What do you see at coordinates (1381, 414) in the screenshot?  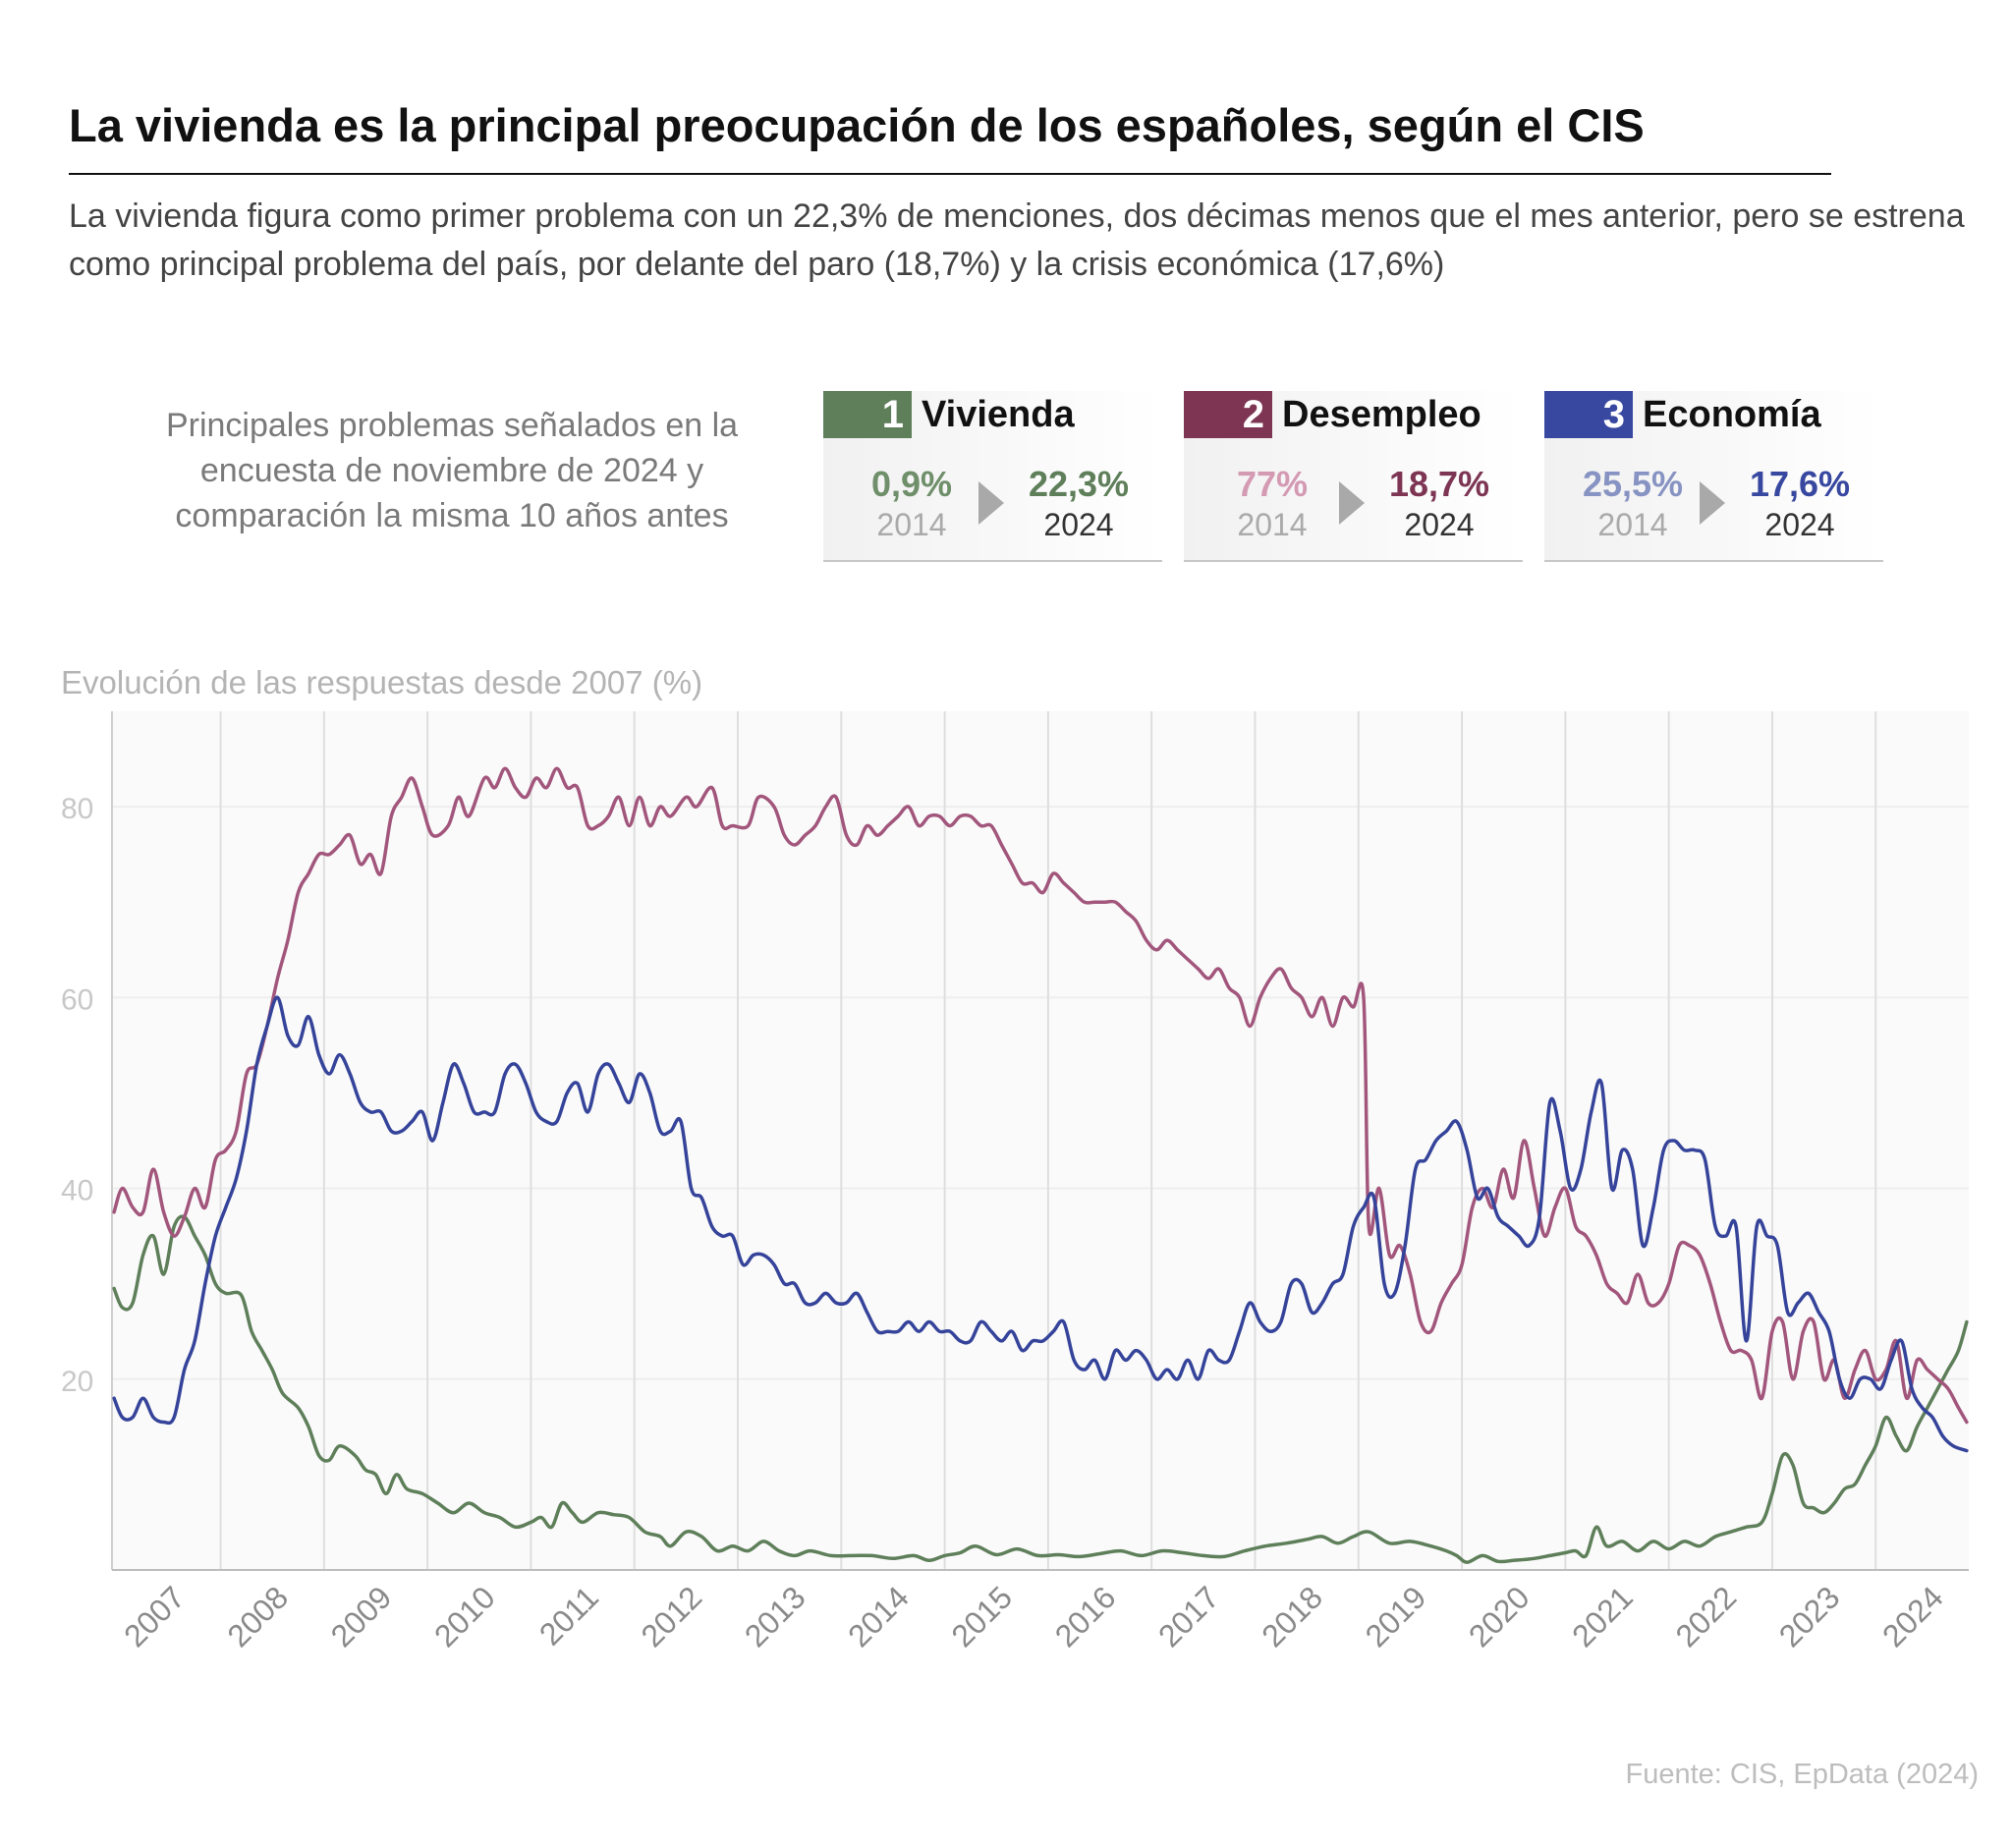 I see `card-label: Desempleo` at bounding box center [1381, 414].